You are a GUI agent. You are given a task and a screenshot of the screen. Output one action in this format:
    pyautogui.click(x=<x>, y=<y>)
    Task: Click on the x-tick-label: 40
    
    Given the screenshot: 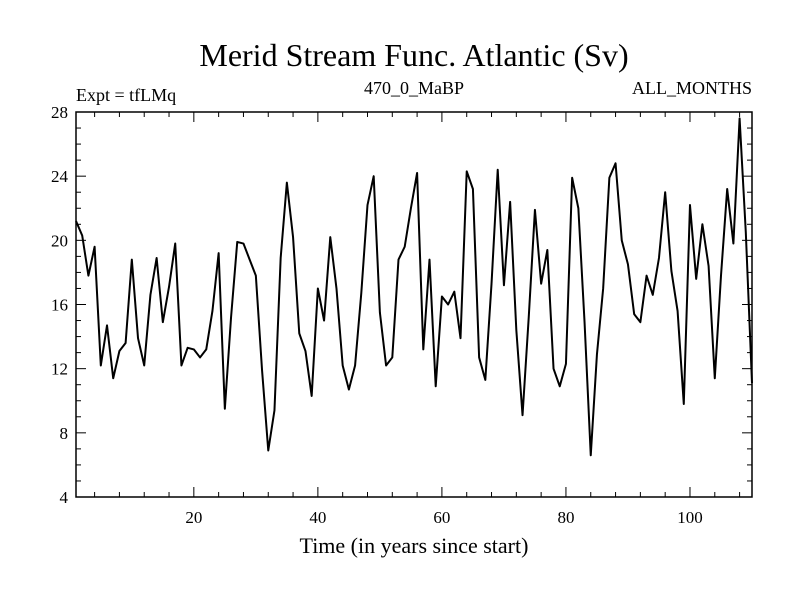 What is the action you would take?
    pyautogui.click(x=317, y=517)
    